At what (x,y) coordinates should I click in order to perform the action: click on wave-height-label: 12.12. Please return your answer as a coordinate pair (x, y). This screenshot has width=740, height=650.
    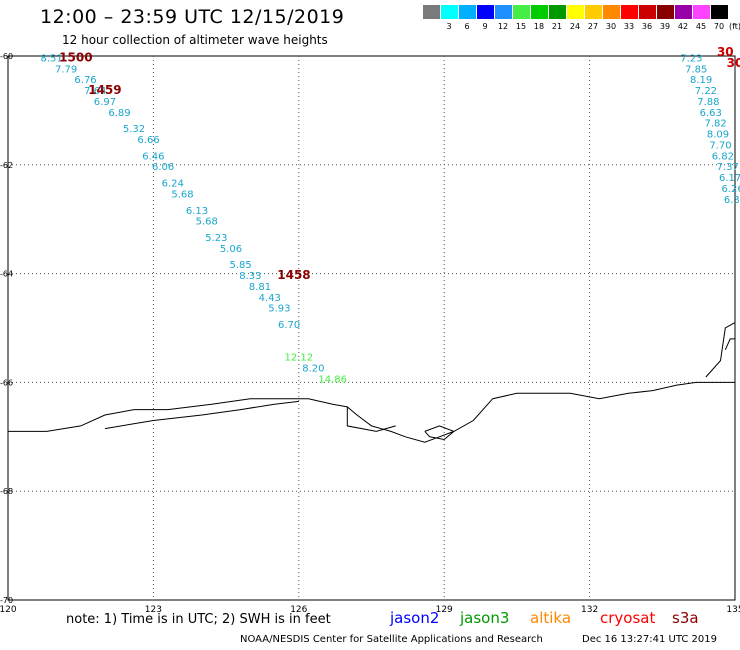
    Looking at the image, I should click on (298, 358).